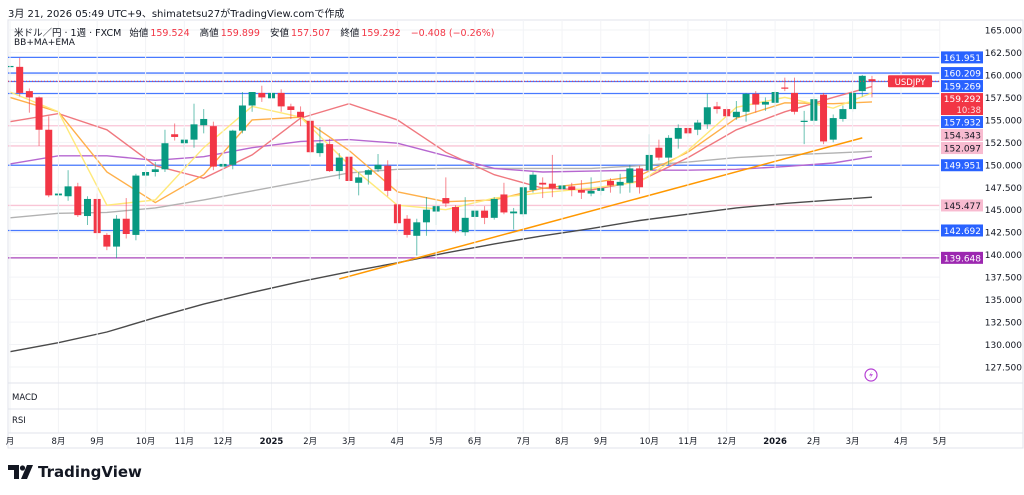 This screenshot has width=1024, height=495. Describe the element at coordinates (209, 33) in the screenshot. I see `high-label: 高値` at that location.